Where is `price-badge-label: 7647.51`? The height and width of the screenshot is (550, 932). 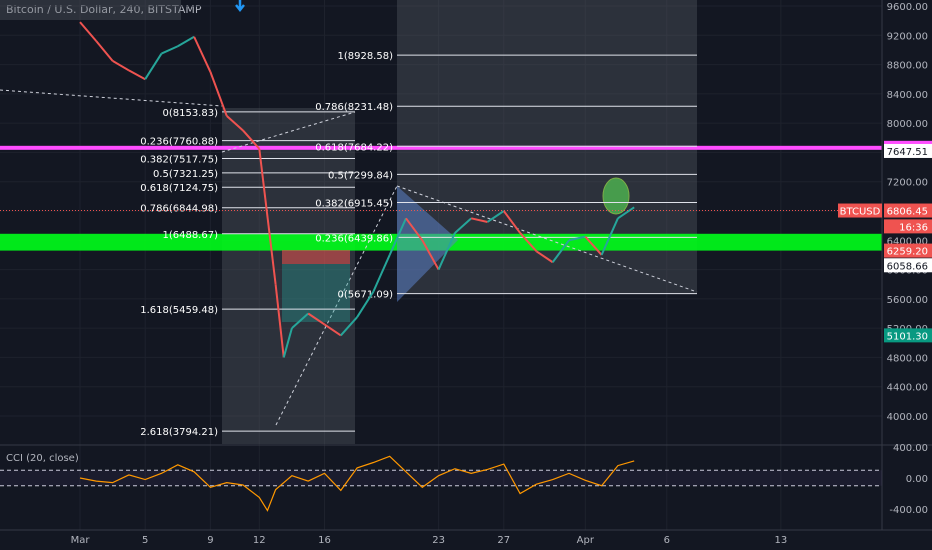 price-badge-label: 7647.51 is located at coordinates (907, 152).